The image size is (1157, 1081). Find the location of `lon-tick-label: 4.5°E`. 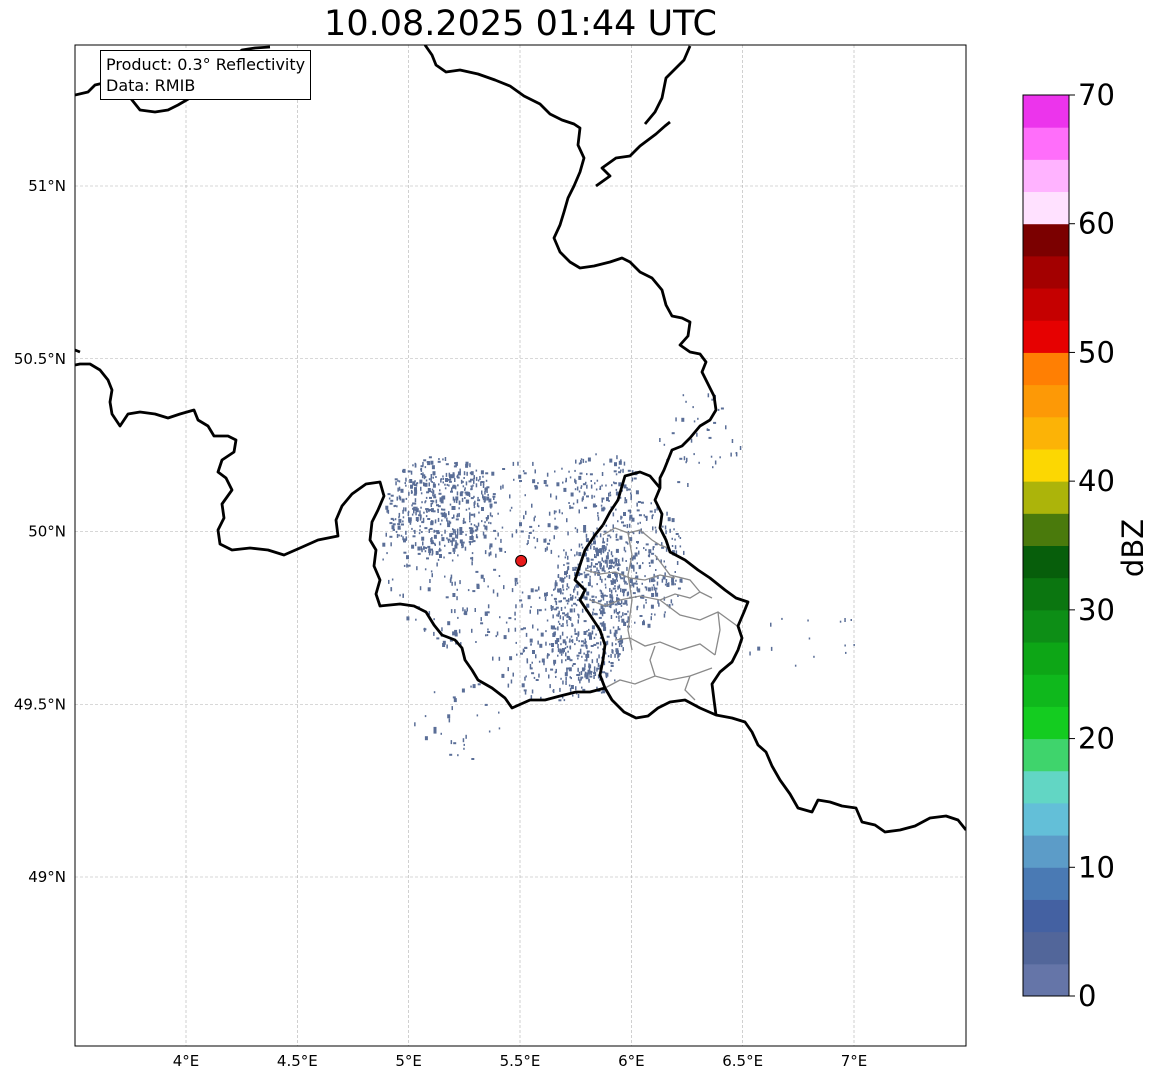

lon-tick-label: 4.5°E is located at coordinates (297, 1061).